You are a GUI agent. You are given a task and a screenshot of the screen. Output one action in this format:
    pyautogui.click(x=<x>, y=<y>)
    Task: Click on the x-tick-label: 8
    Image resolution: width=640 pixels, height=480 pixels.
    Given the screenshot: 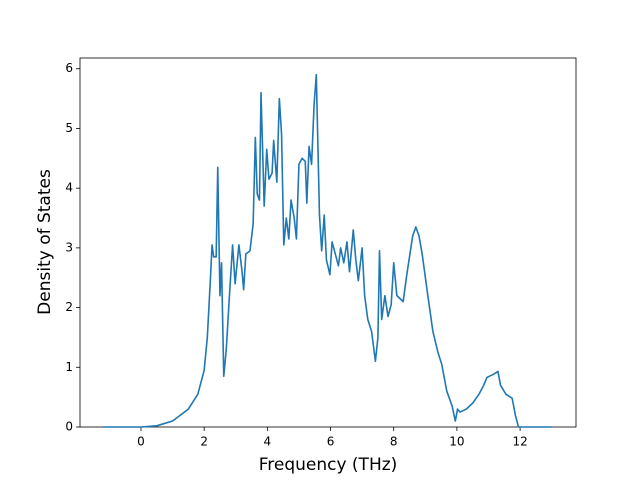 What is the action you would take?
    pyautogui.click(x=394, y=442)
    